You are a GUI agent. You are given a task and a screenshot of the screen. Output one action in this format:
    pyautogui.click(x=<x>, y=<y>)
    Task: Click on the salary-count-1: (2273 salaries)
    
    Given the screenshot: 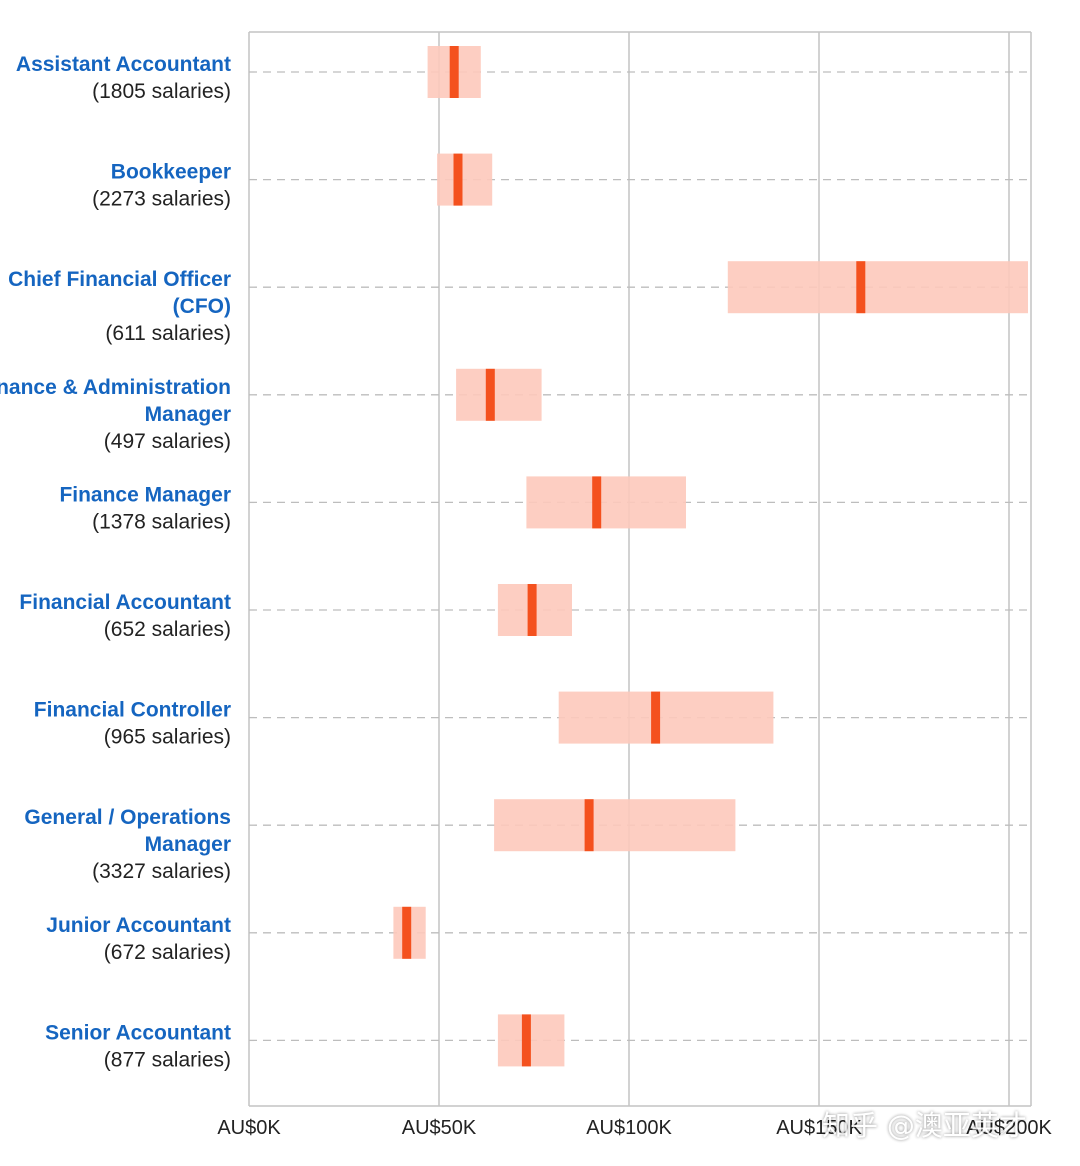 What is the action you would take?
    pyautogui.click(x=161, y=199)
    